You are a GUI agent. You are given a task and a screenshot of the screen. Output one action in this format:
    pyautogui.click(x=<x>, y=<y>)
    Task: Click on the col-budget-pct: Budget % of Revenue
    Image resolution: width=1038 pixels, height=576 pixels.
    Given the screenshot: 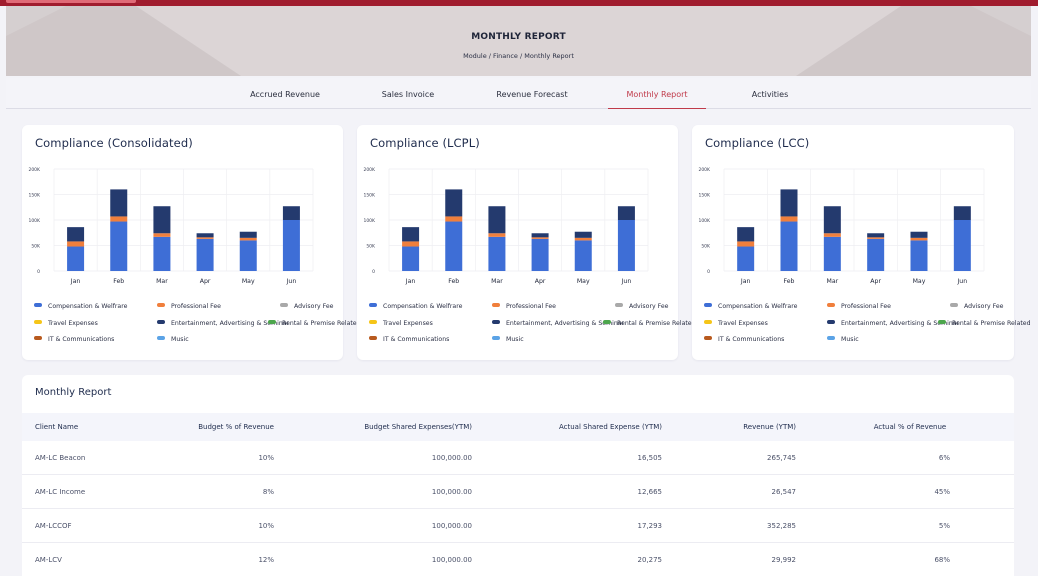 What is the action you would take?
    pyautogui.click(x=236, y=427)
    